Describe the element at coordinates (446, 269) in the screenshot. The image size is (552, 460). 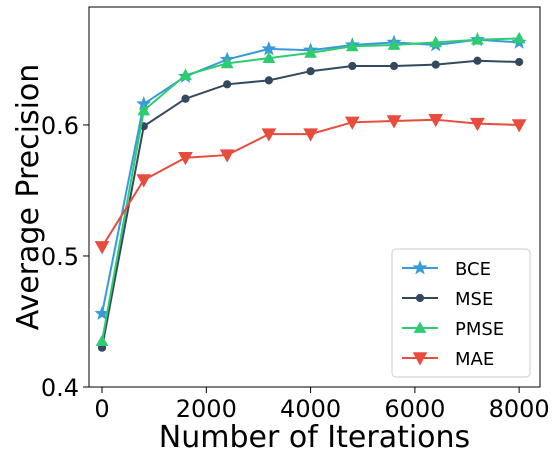
I see `legend-entry-bce: BCE` at that location.